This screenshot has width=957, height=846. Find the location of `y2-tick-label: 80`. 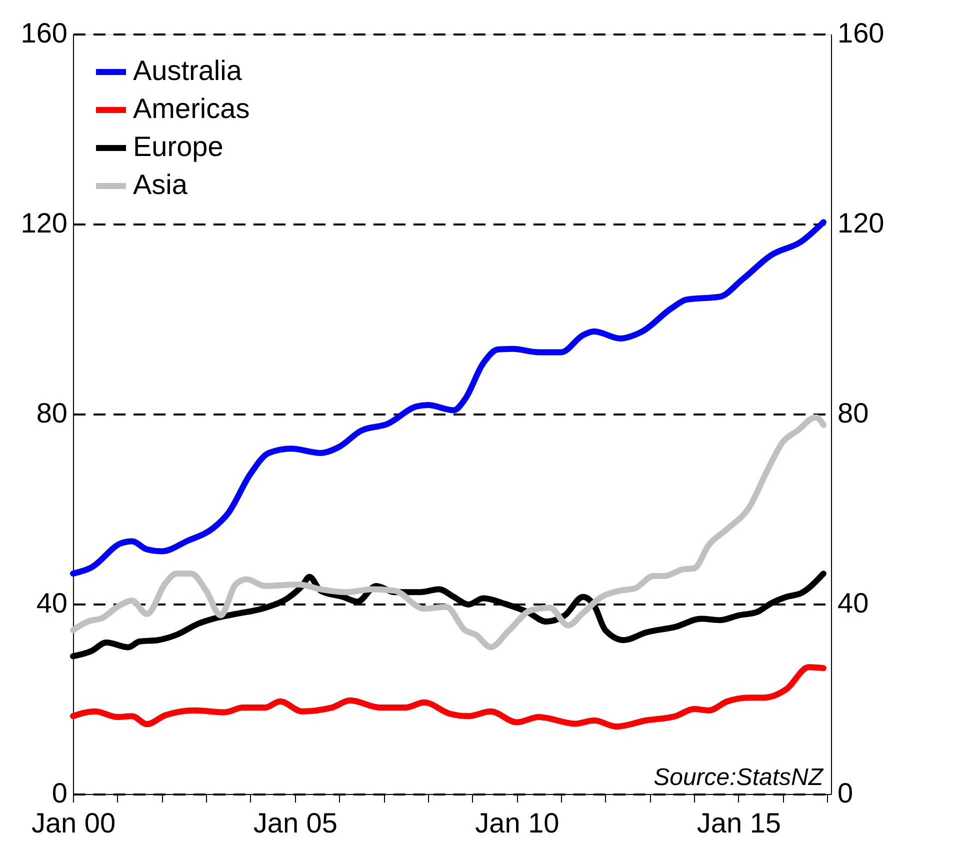

y2-tick-label: 80 is located at coordinates (853, 413).